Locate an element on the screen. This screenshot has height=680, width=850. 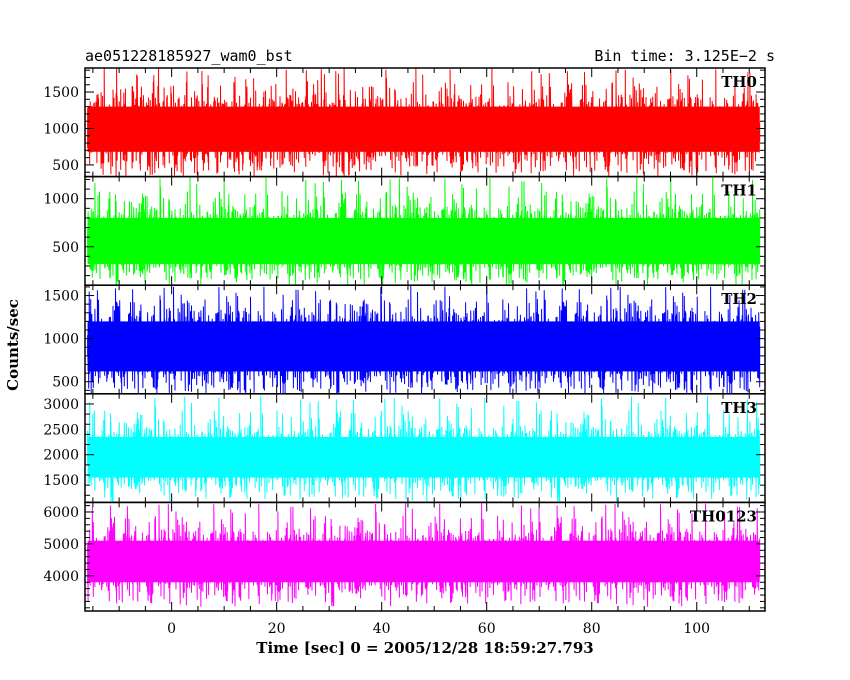
series-trace-th2 is located at coordinates (424, 339).